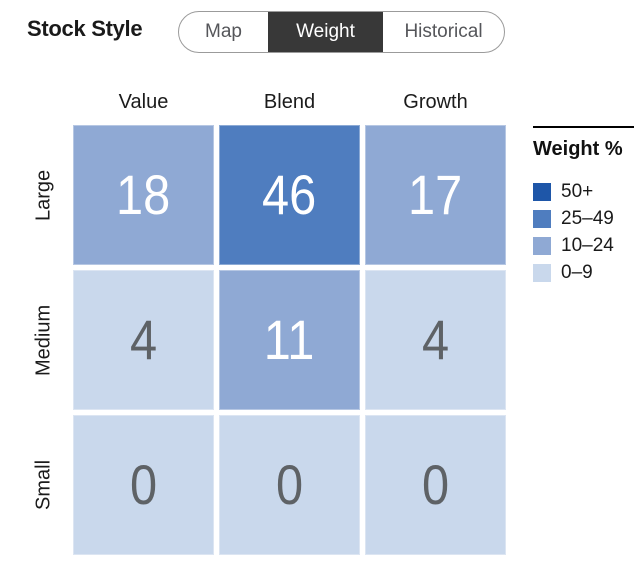 This screenshot has height=566, width=640. I want to click on legend-label: 25–49, so click(587, 218).